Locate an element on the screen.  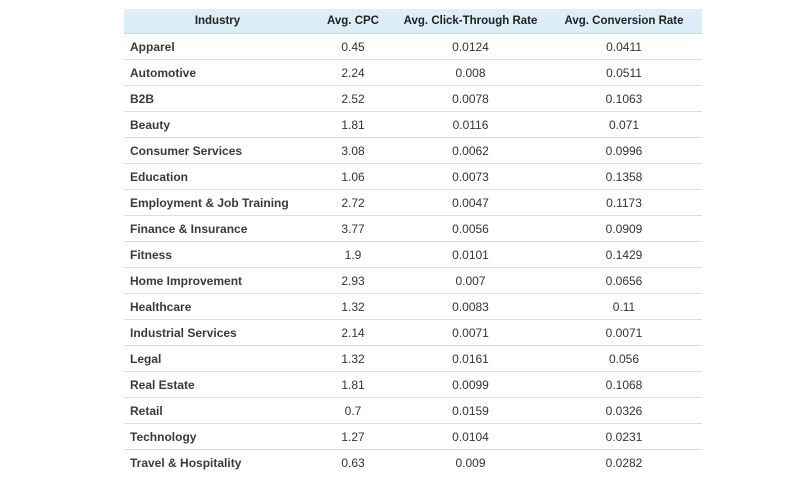
table-row: Consumer Services 3.08 0.0062 0.0996 is located at coordinates (413, 150).